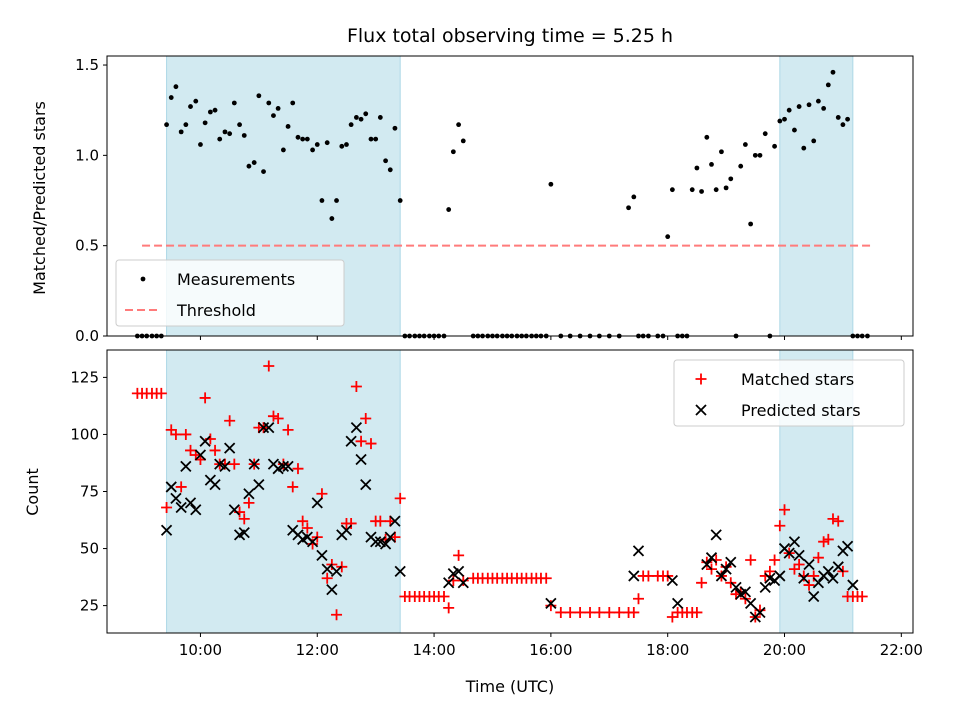  I want to click on legend-box, so click(230, 293).